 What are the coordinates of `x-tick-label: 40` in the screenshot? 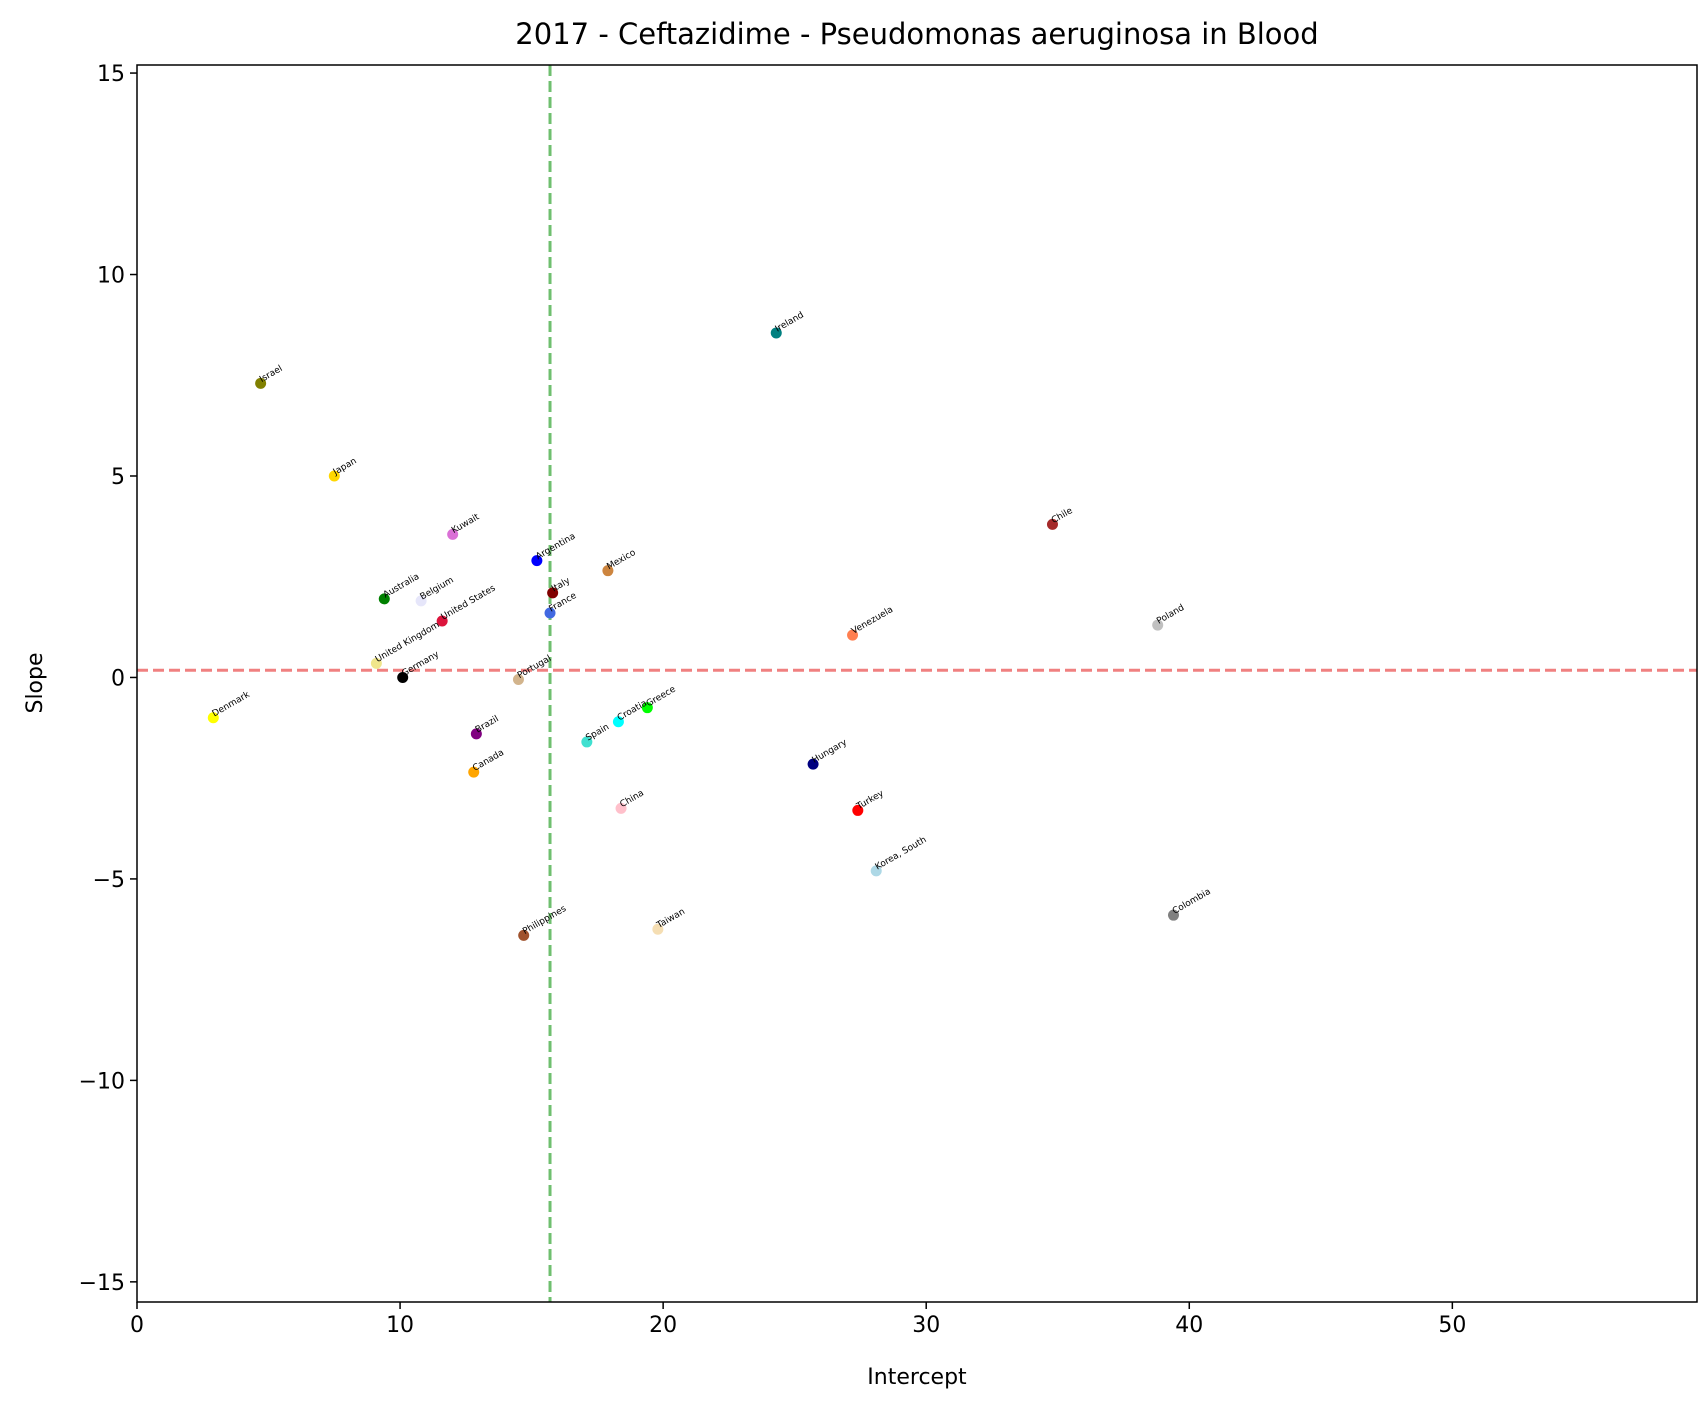 It's located at (1189, 1325).